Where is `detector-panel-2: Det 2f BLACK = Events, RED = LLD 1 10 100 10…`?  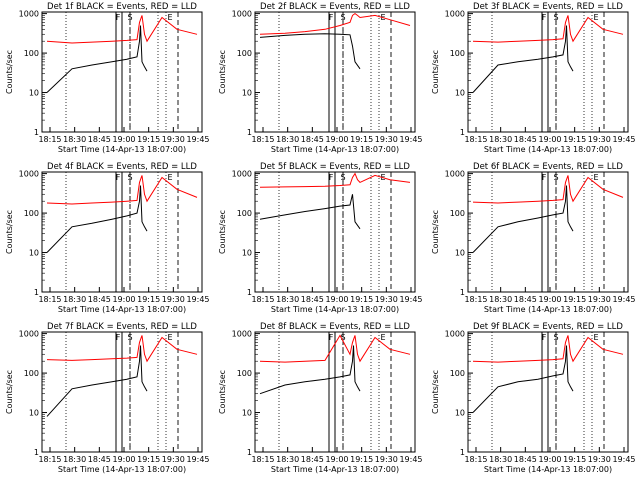 detector-panel-2: Det 2f BLACK = Events, RED = LLD 1 10 100 10… is located at coordinates (319, 80).